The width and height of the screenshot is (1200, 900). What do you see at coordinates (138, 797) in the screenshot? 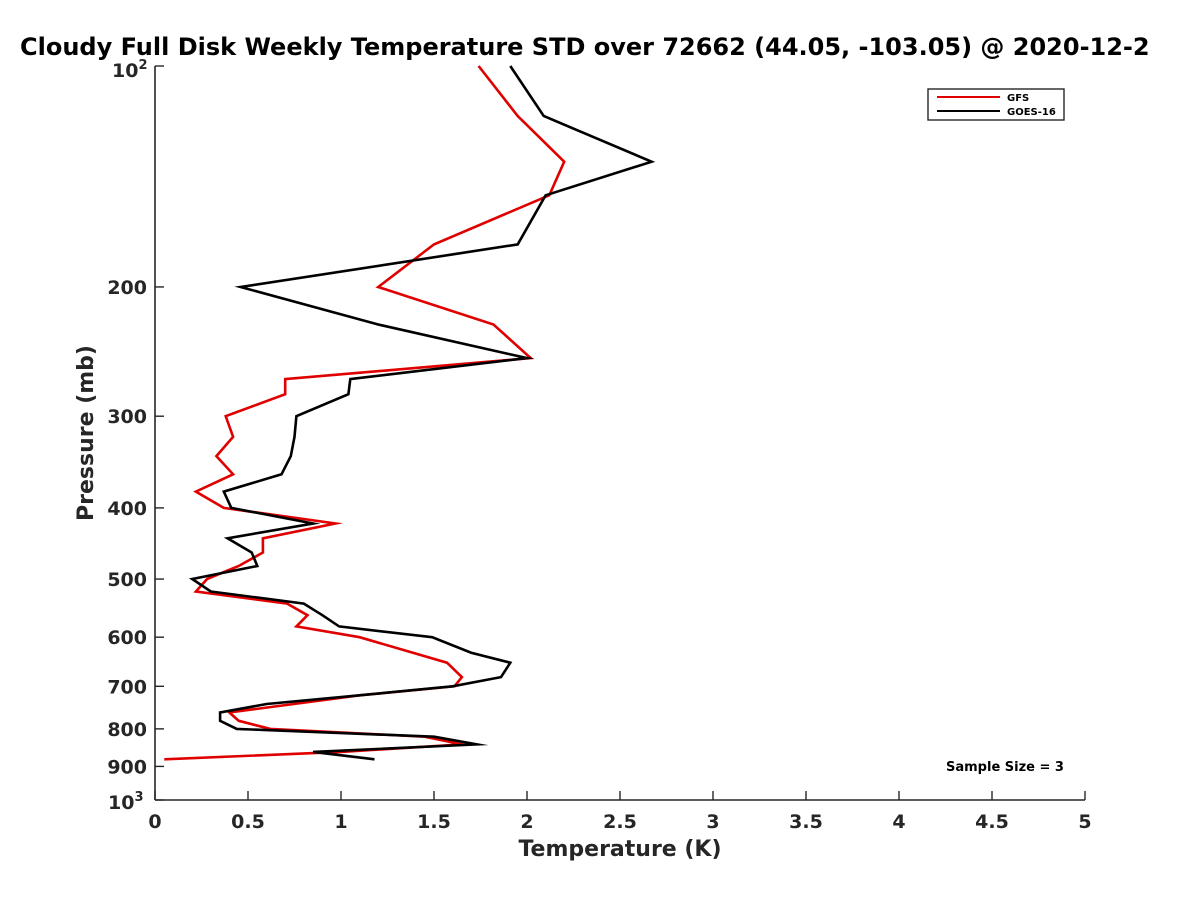
I see `y-bottom-exp: 3` at bounding box center [138, 797].